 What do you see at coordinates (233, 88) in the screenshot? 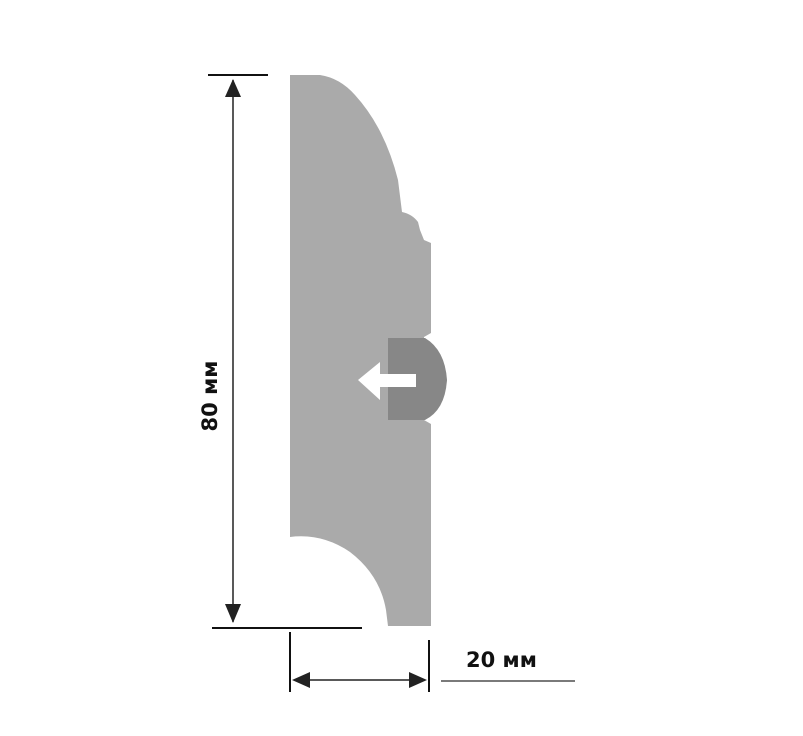
I see `height-arrow-top-icon` at bounding box center [233, 88].